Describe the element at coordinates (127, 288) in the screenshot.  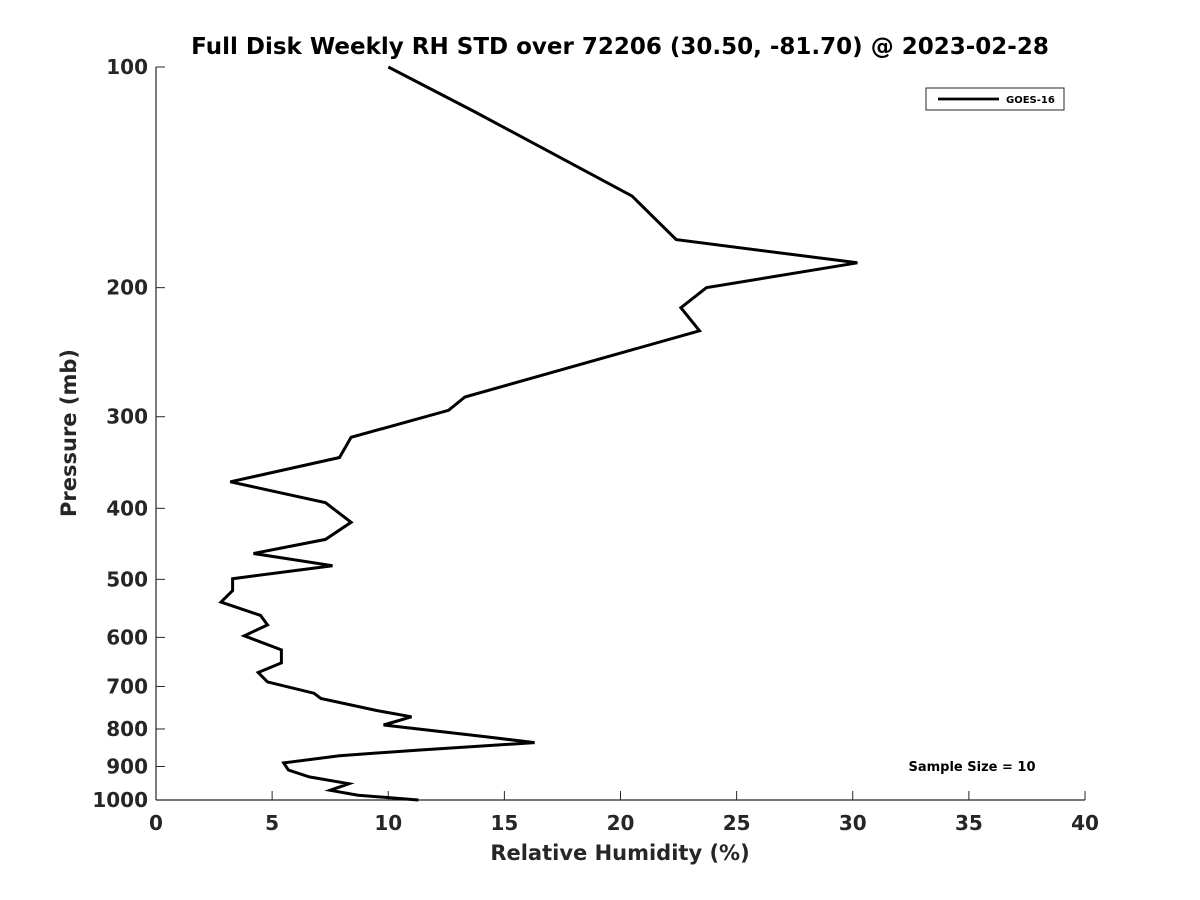
I see `y-tick-label: 200` at that location.